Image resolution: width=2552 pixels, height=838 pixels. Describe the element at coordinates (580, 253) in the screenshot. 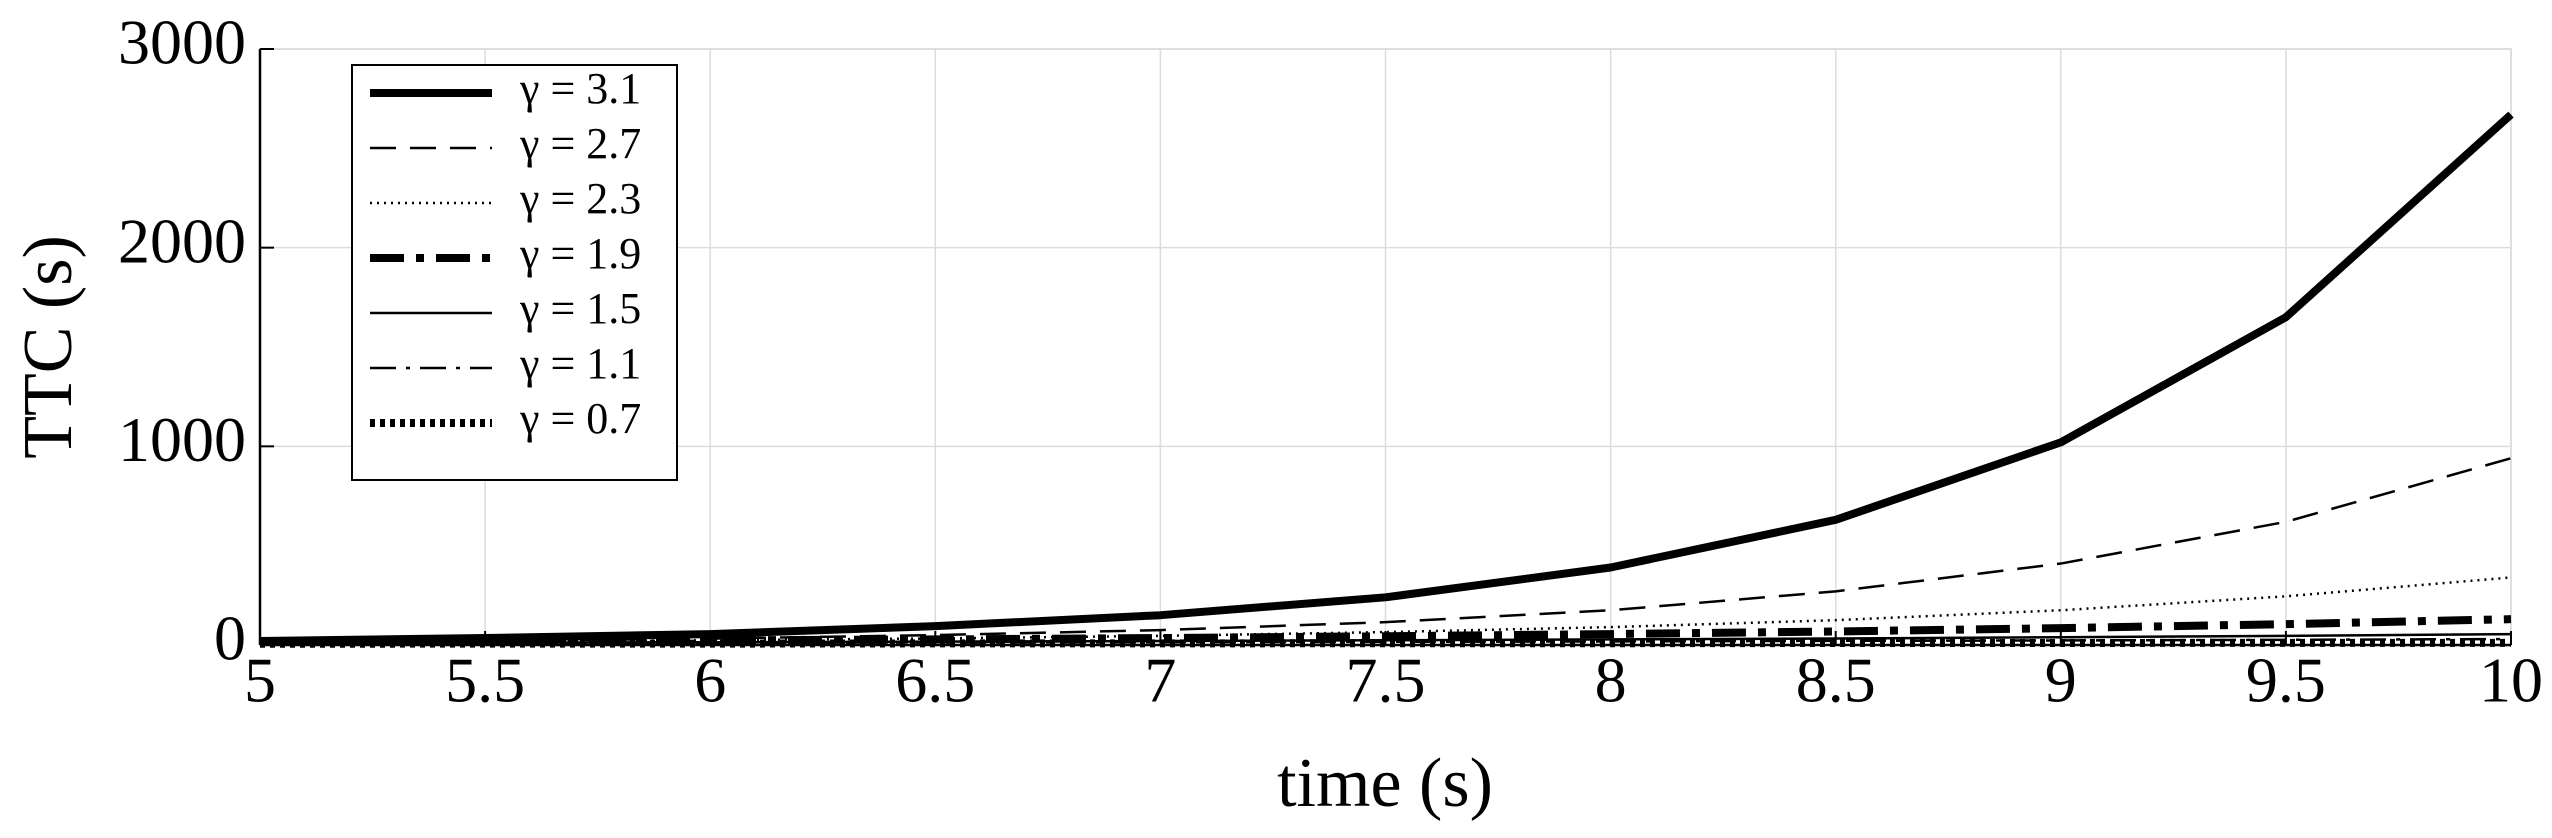

I see `legend-label: γ = 1.9` at that location.